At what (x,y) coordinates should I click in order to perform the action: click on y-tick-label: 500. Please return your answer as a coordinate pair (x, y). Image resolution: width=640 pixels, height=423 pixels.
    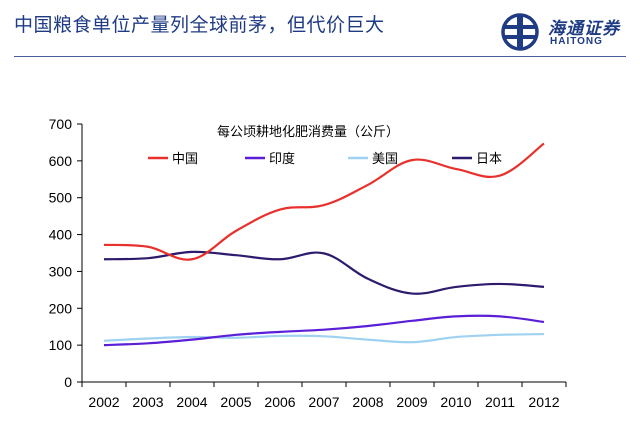
    Looking at the image, I should click on (61, 198).